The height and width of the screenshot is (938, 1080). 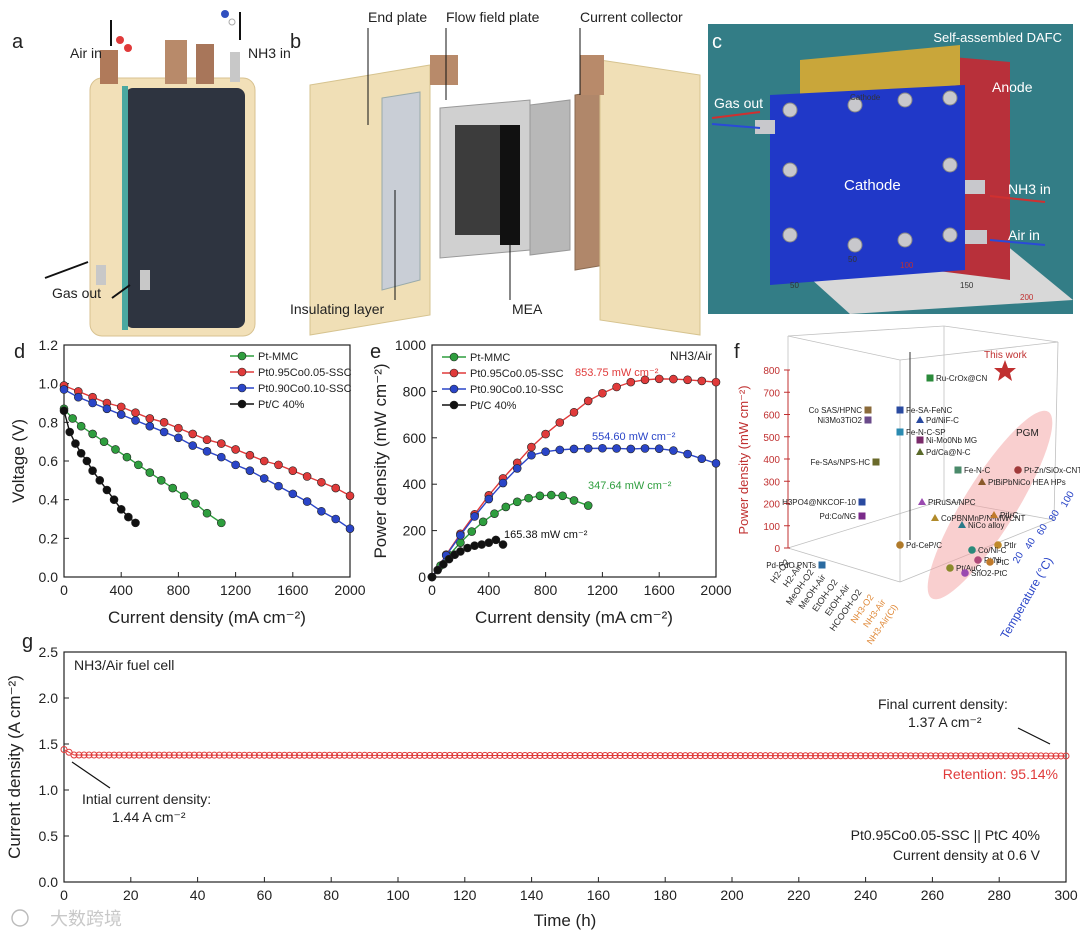 What do you see at coordinates (305, 373) in the screenshot?
I see `legend-label: Pt0.95Co0.05-SSC` at bounding box center [305, 373].